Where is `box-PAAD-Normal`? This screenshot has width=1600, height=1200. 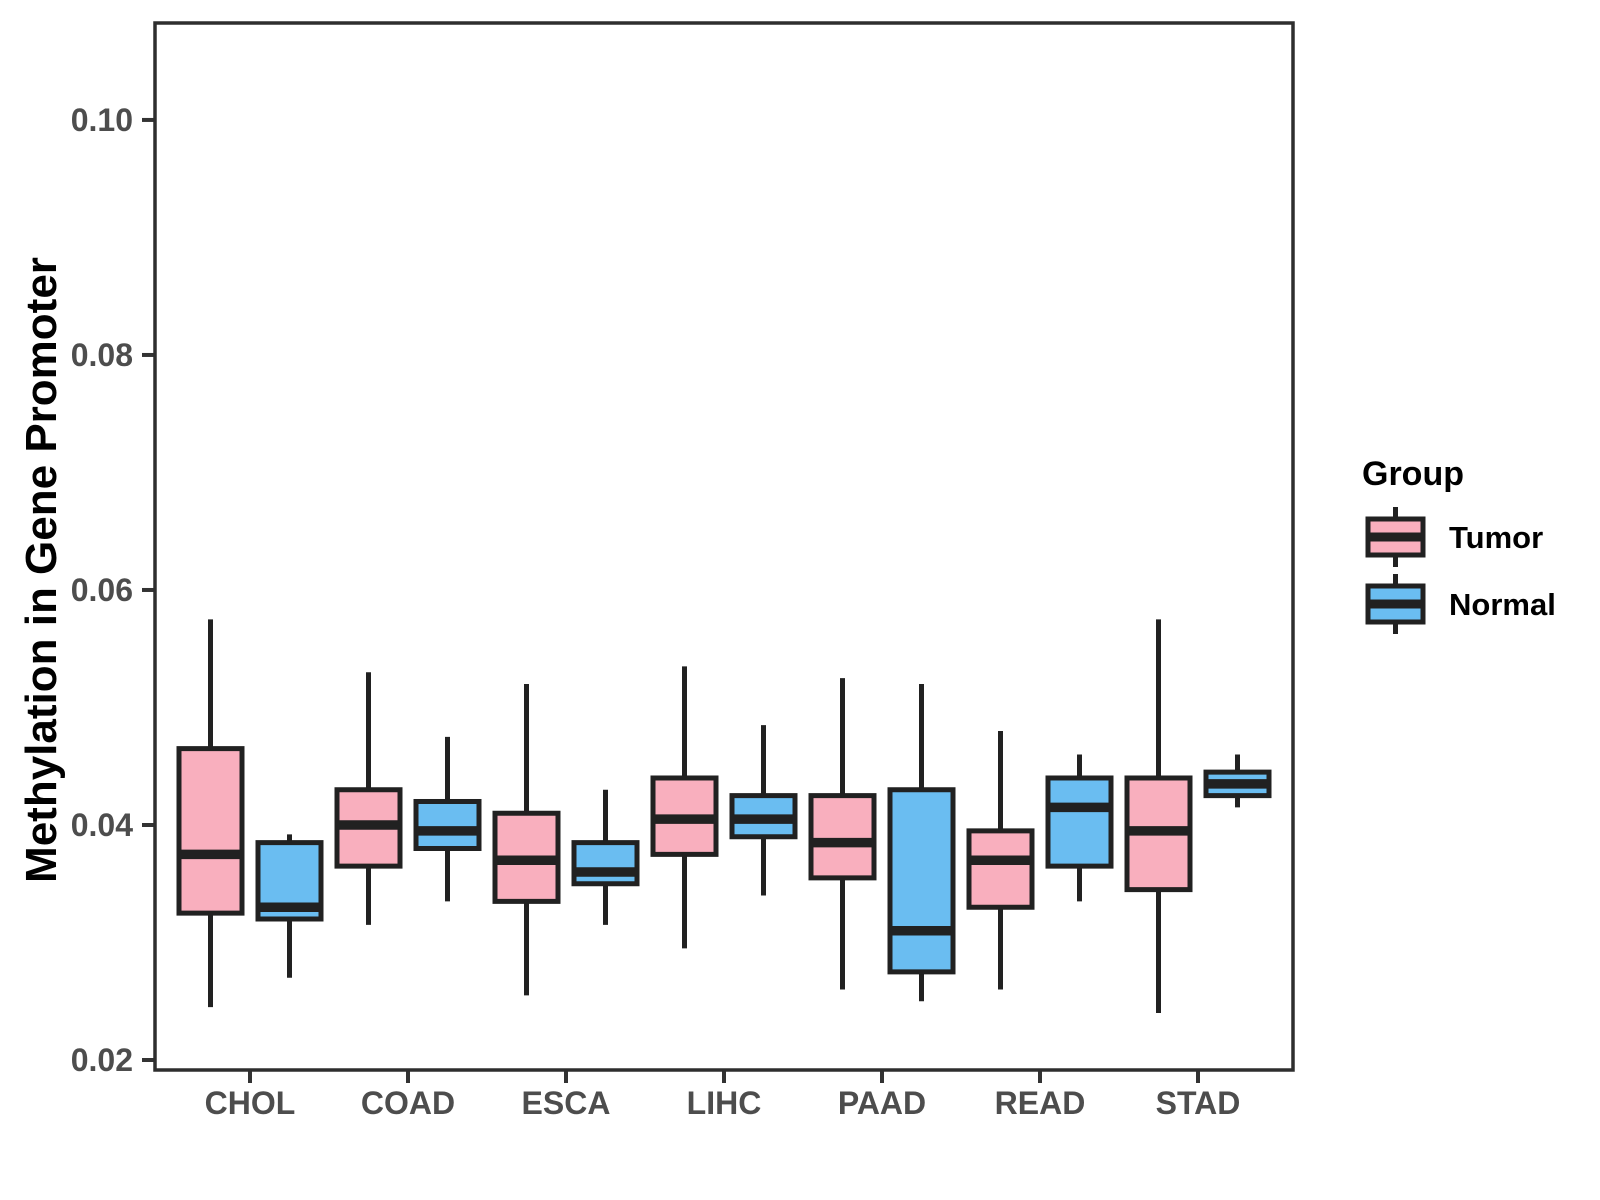
box-PAAD-Normal is located at coordinates (921, 881).